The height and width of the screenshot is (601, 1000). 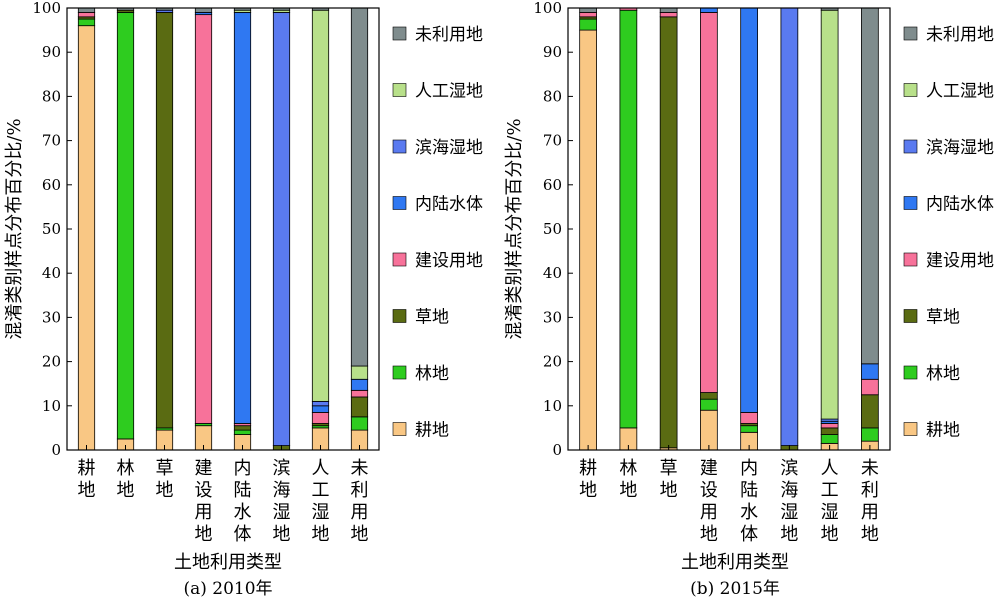 I want to click on legend-label: 人工湿地, so click(x=449, y=92).